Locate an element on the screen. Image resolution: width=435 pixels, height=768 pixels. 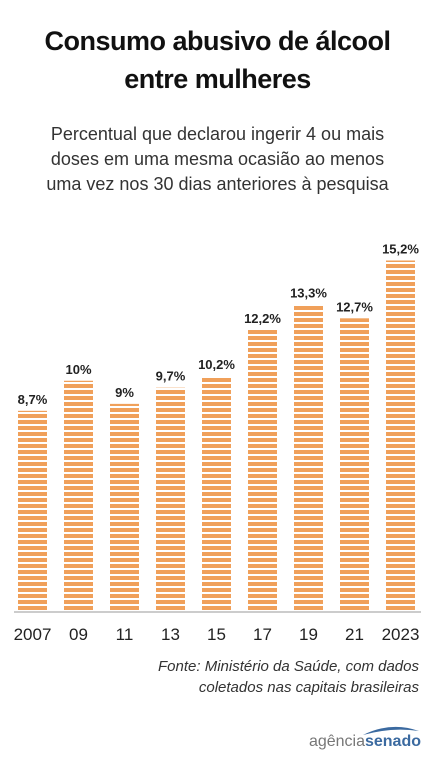
source-line-1: Fonte: Ministério da Saúde, com dados is located at coordinates (288, 666).